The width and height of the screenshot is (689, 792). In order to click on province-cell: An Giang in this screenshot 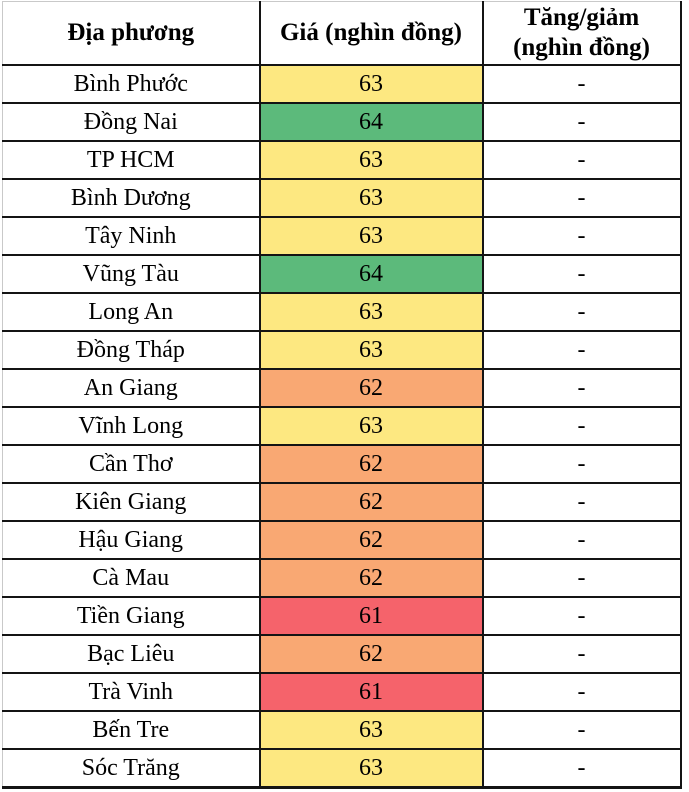, I will do `click(131, 388)`.